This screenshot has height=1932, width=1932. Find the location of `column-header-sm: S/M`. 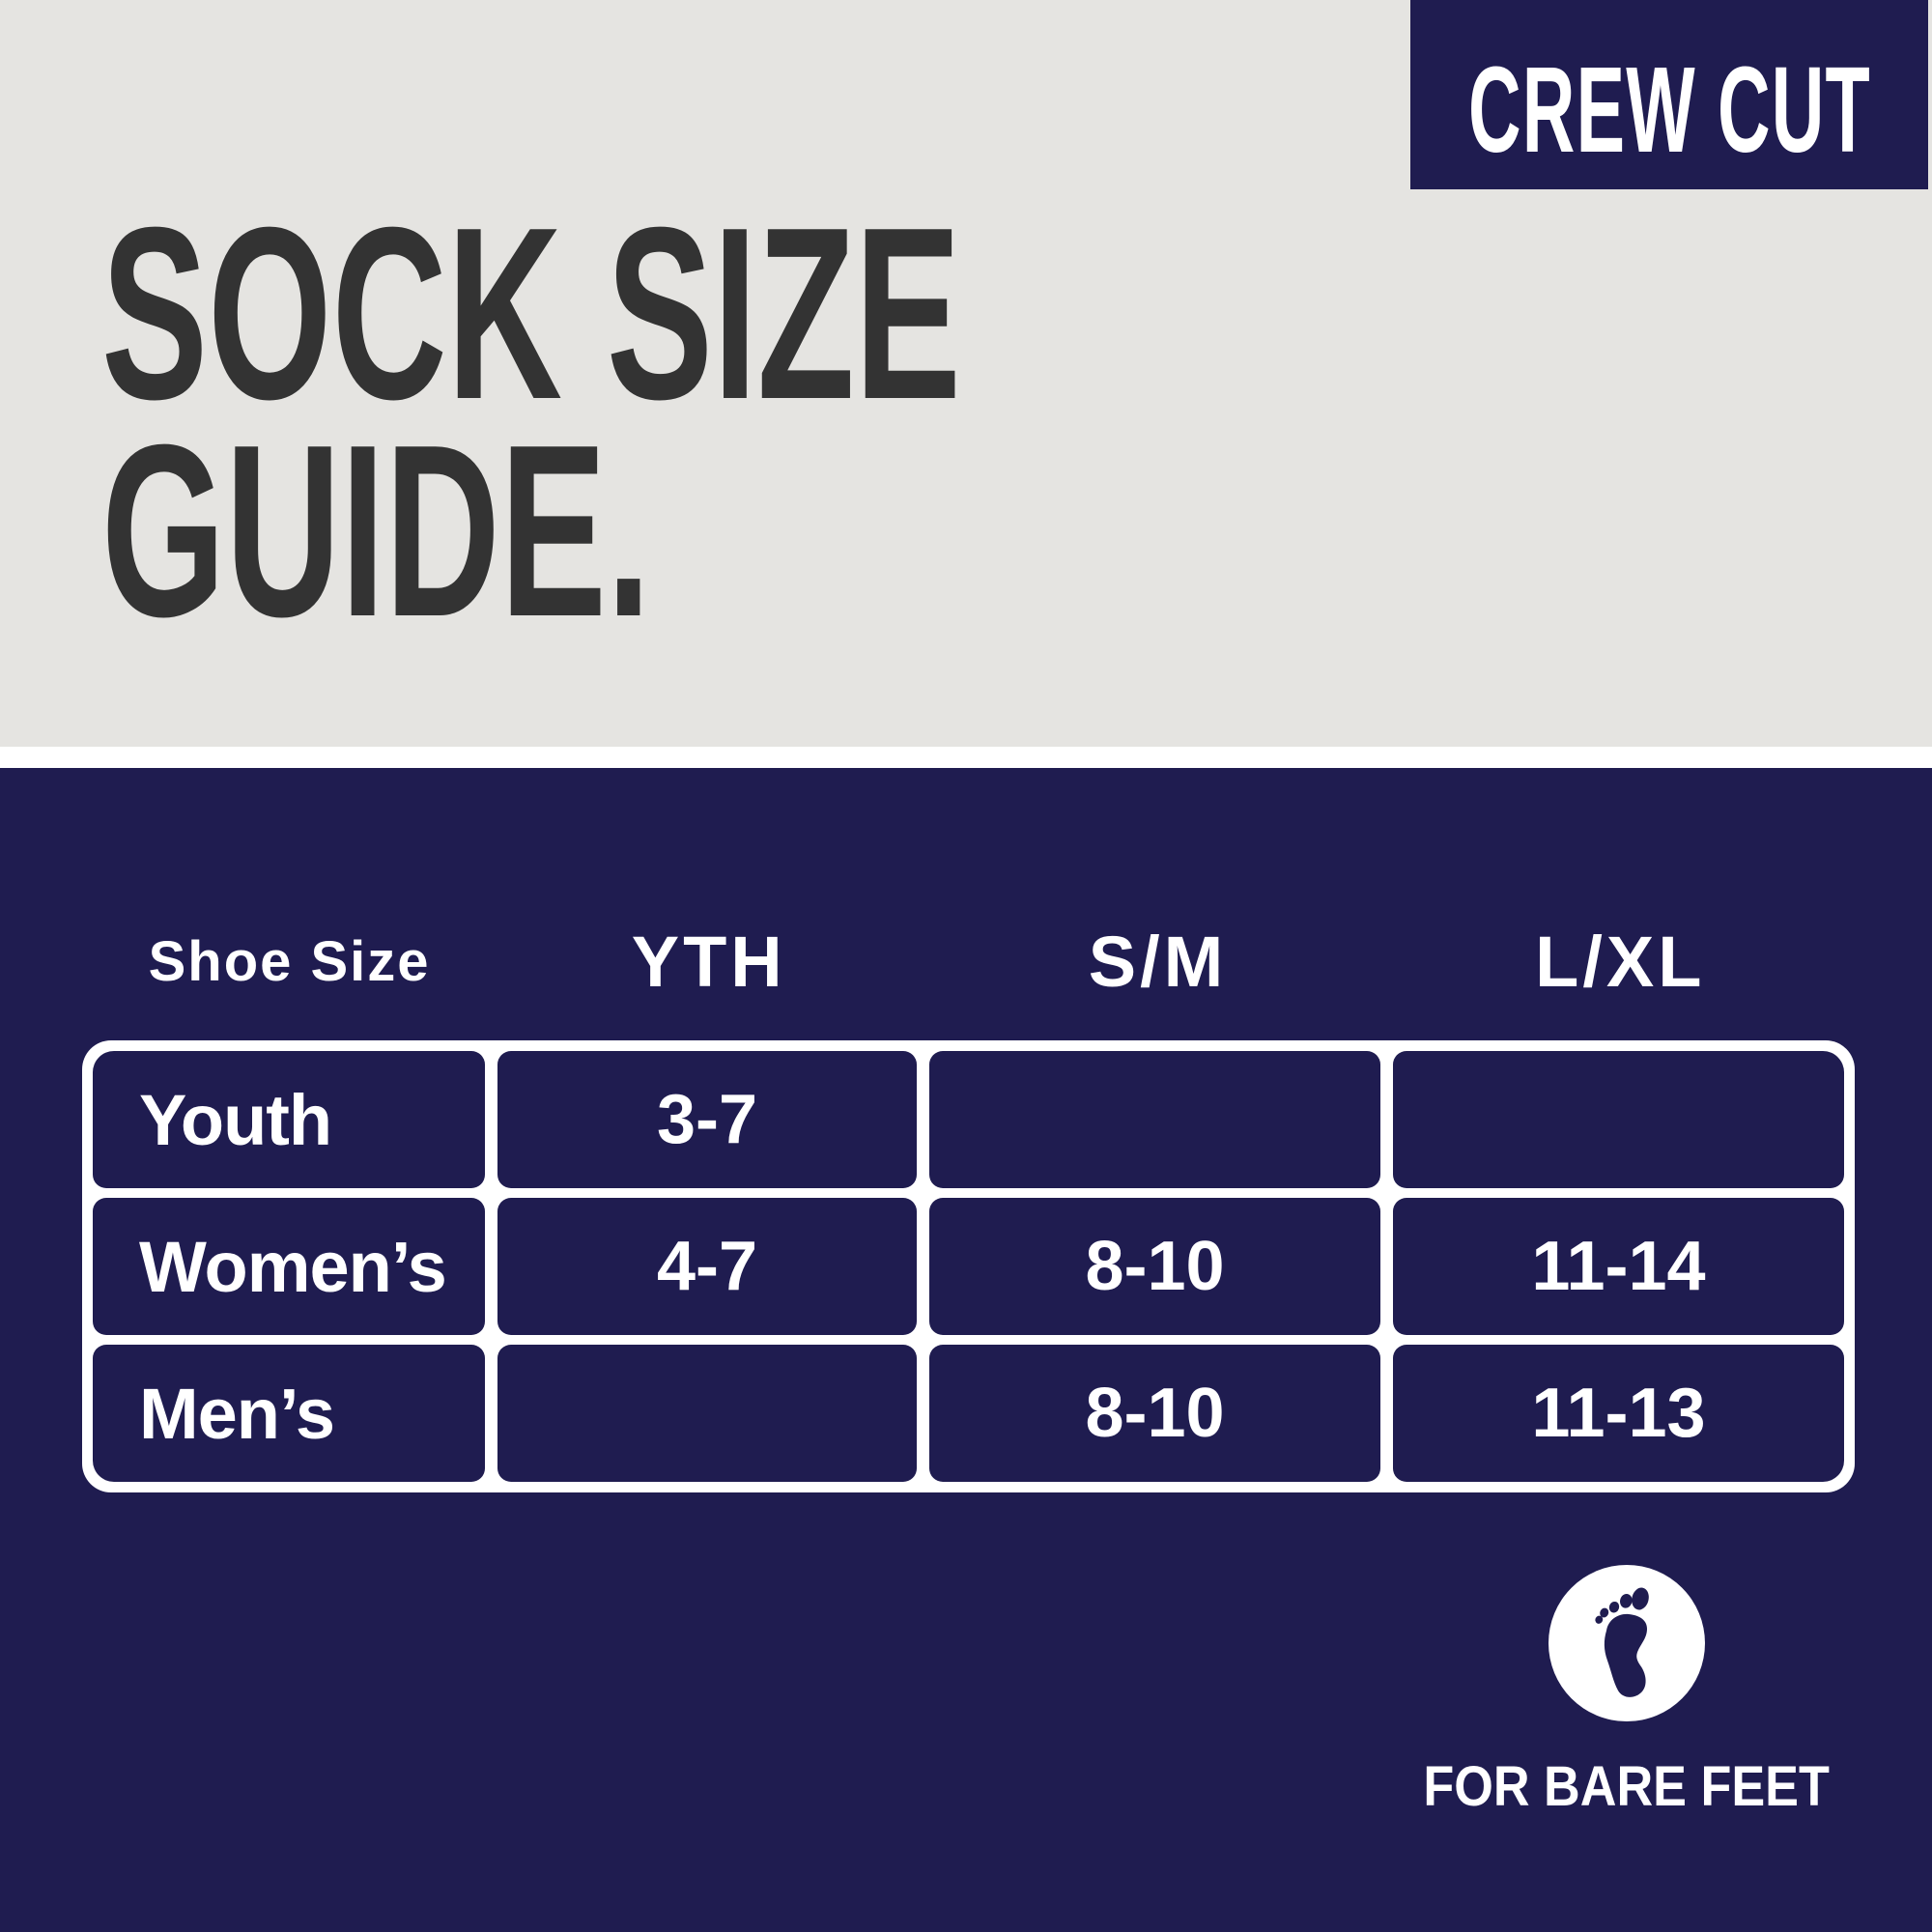

column-header-sm: S/M is located at coordinates (1158, 961).